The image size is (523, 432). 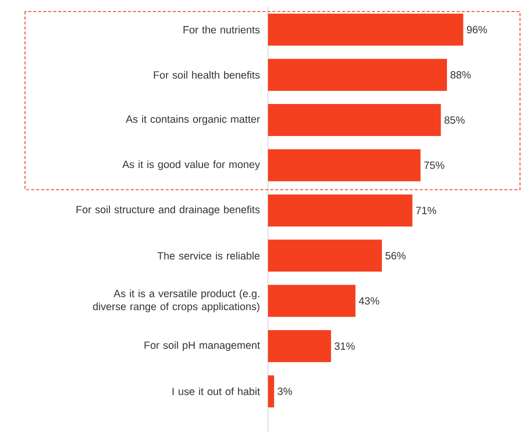 I want to click on data-label: 85%, so click(x=454, y=120).